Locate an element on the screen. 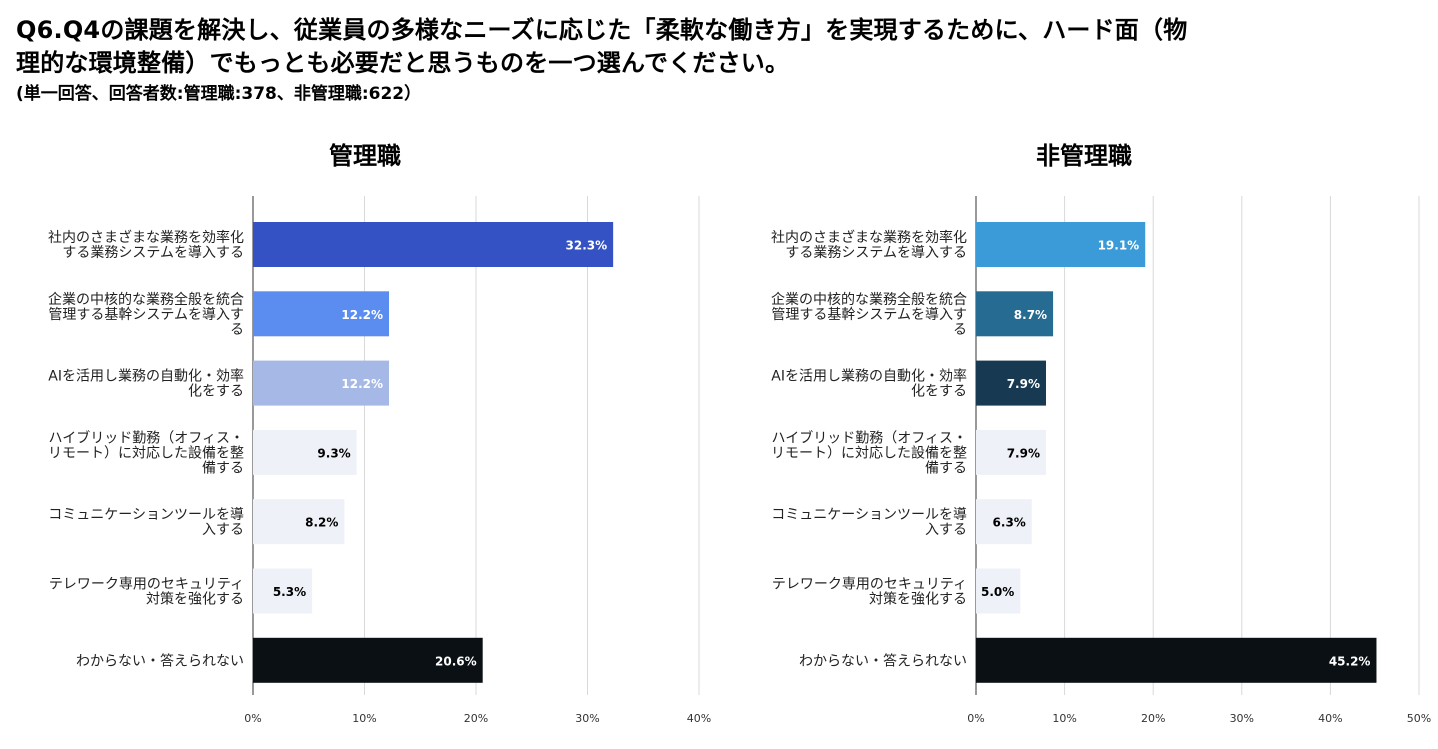  data-label: 5.3% is located at coordinates (289, 592).